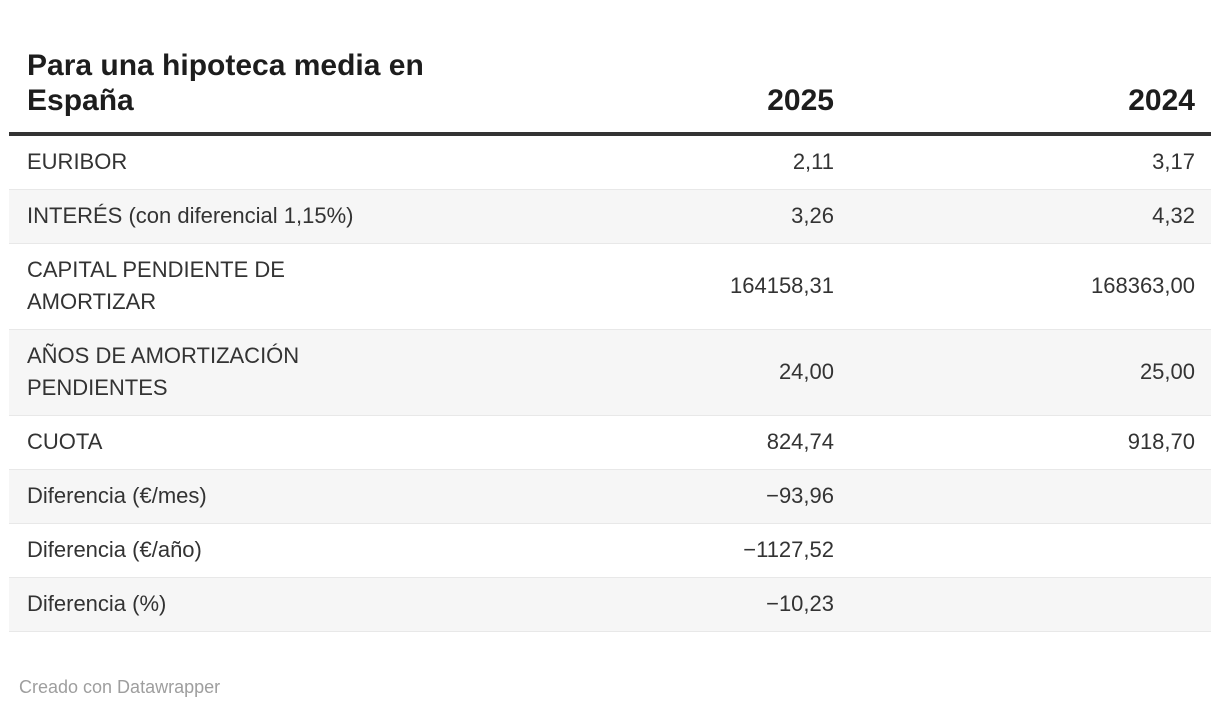 The image size is (1220, 708). I want to click on column-header-2025: 2025, so click(649, 68).